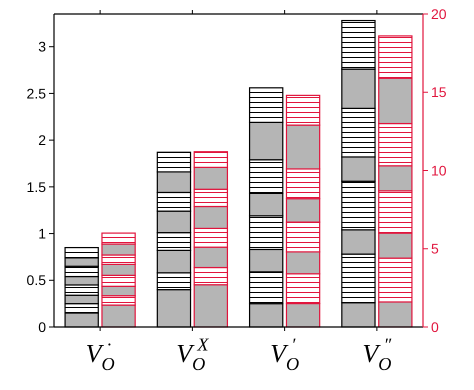 The width and height of the screenshot is (474, 390). I want to click on y-tick-label: 1, so click(42, 233).